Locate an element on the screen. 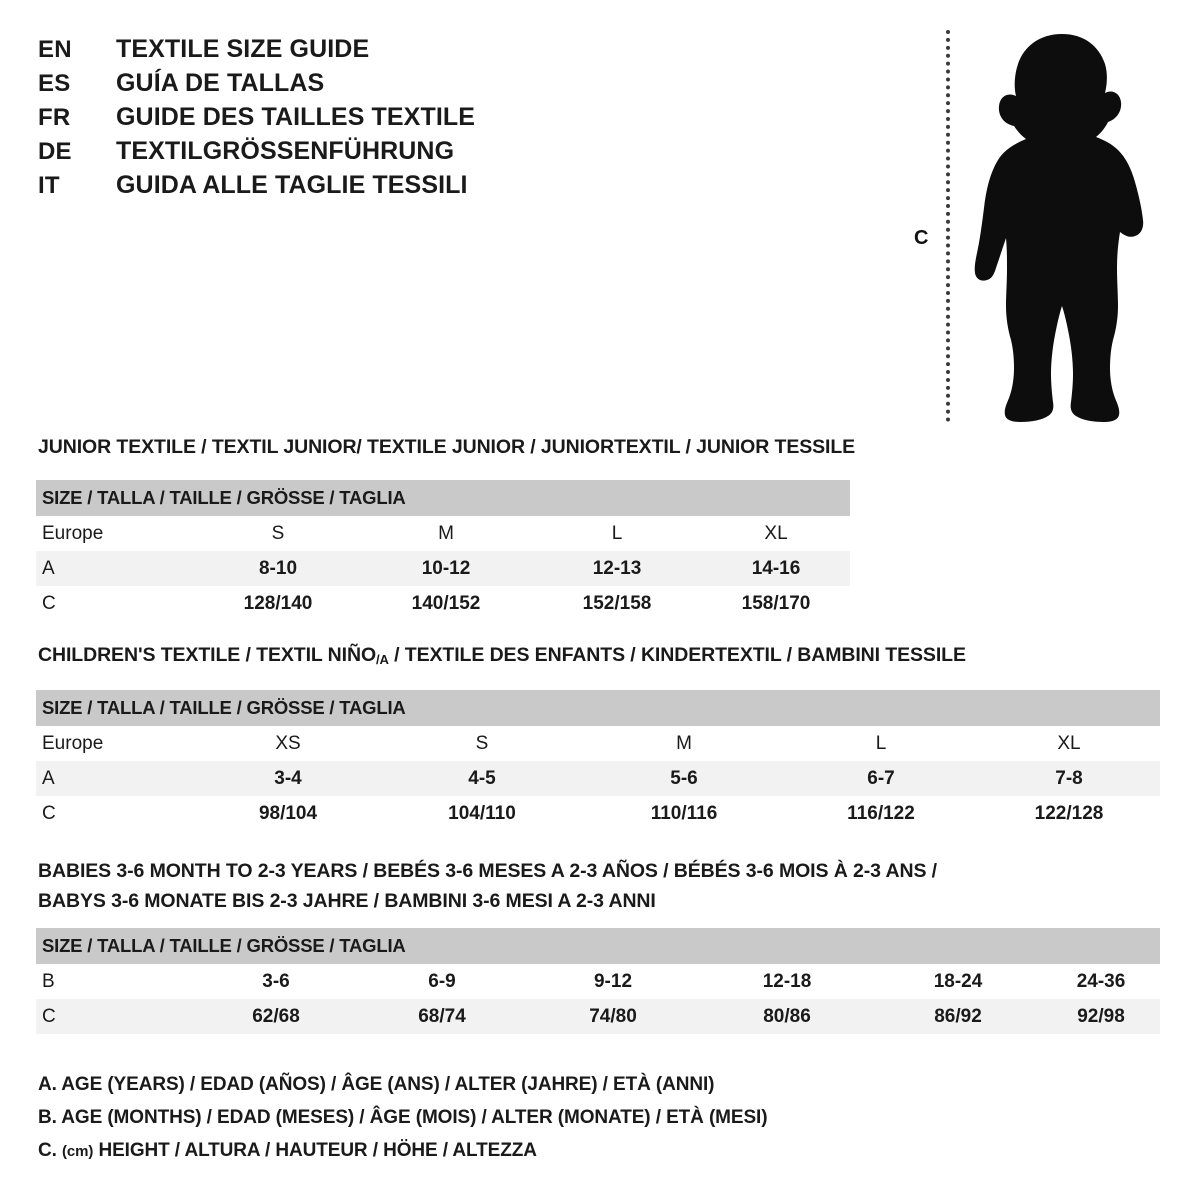  junior-table-band-row: SIZE / TALLA / TAILLE / GRÖSSE / TAGLIA is located at coordinates (443, 498).